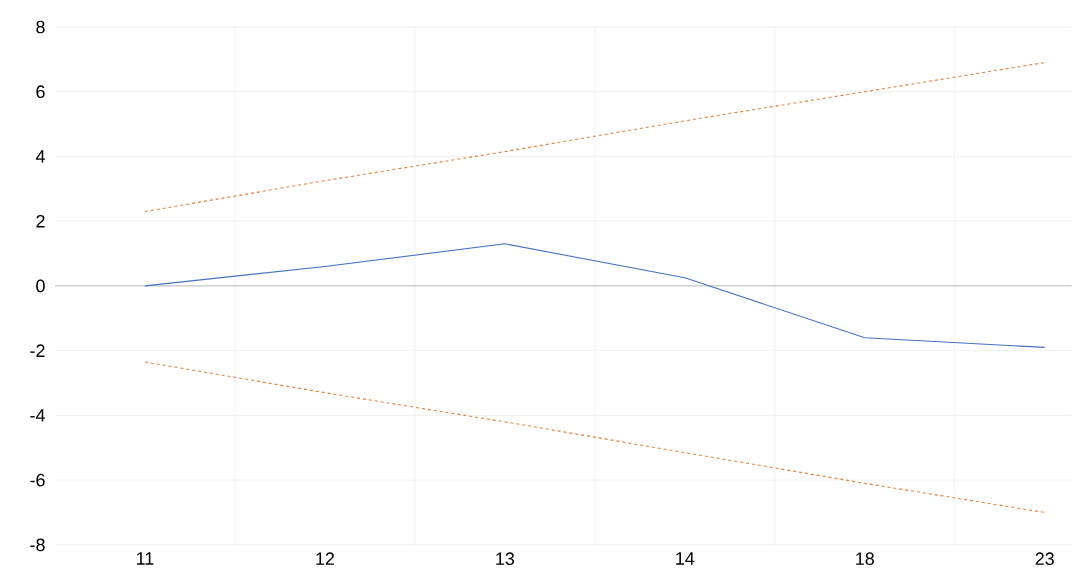  Describe the element at coordinates (37, 545) in the screenshot. I see `y-tick-label: -8` at that location.